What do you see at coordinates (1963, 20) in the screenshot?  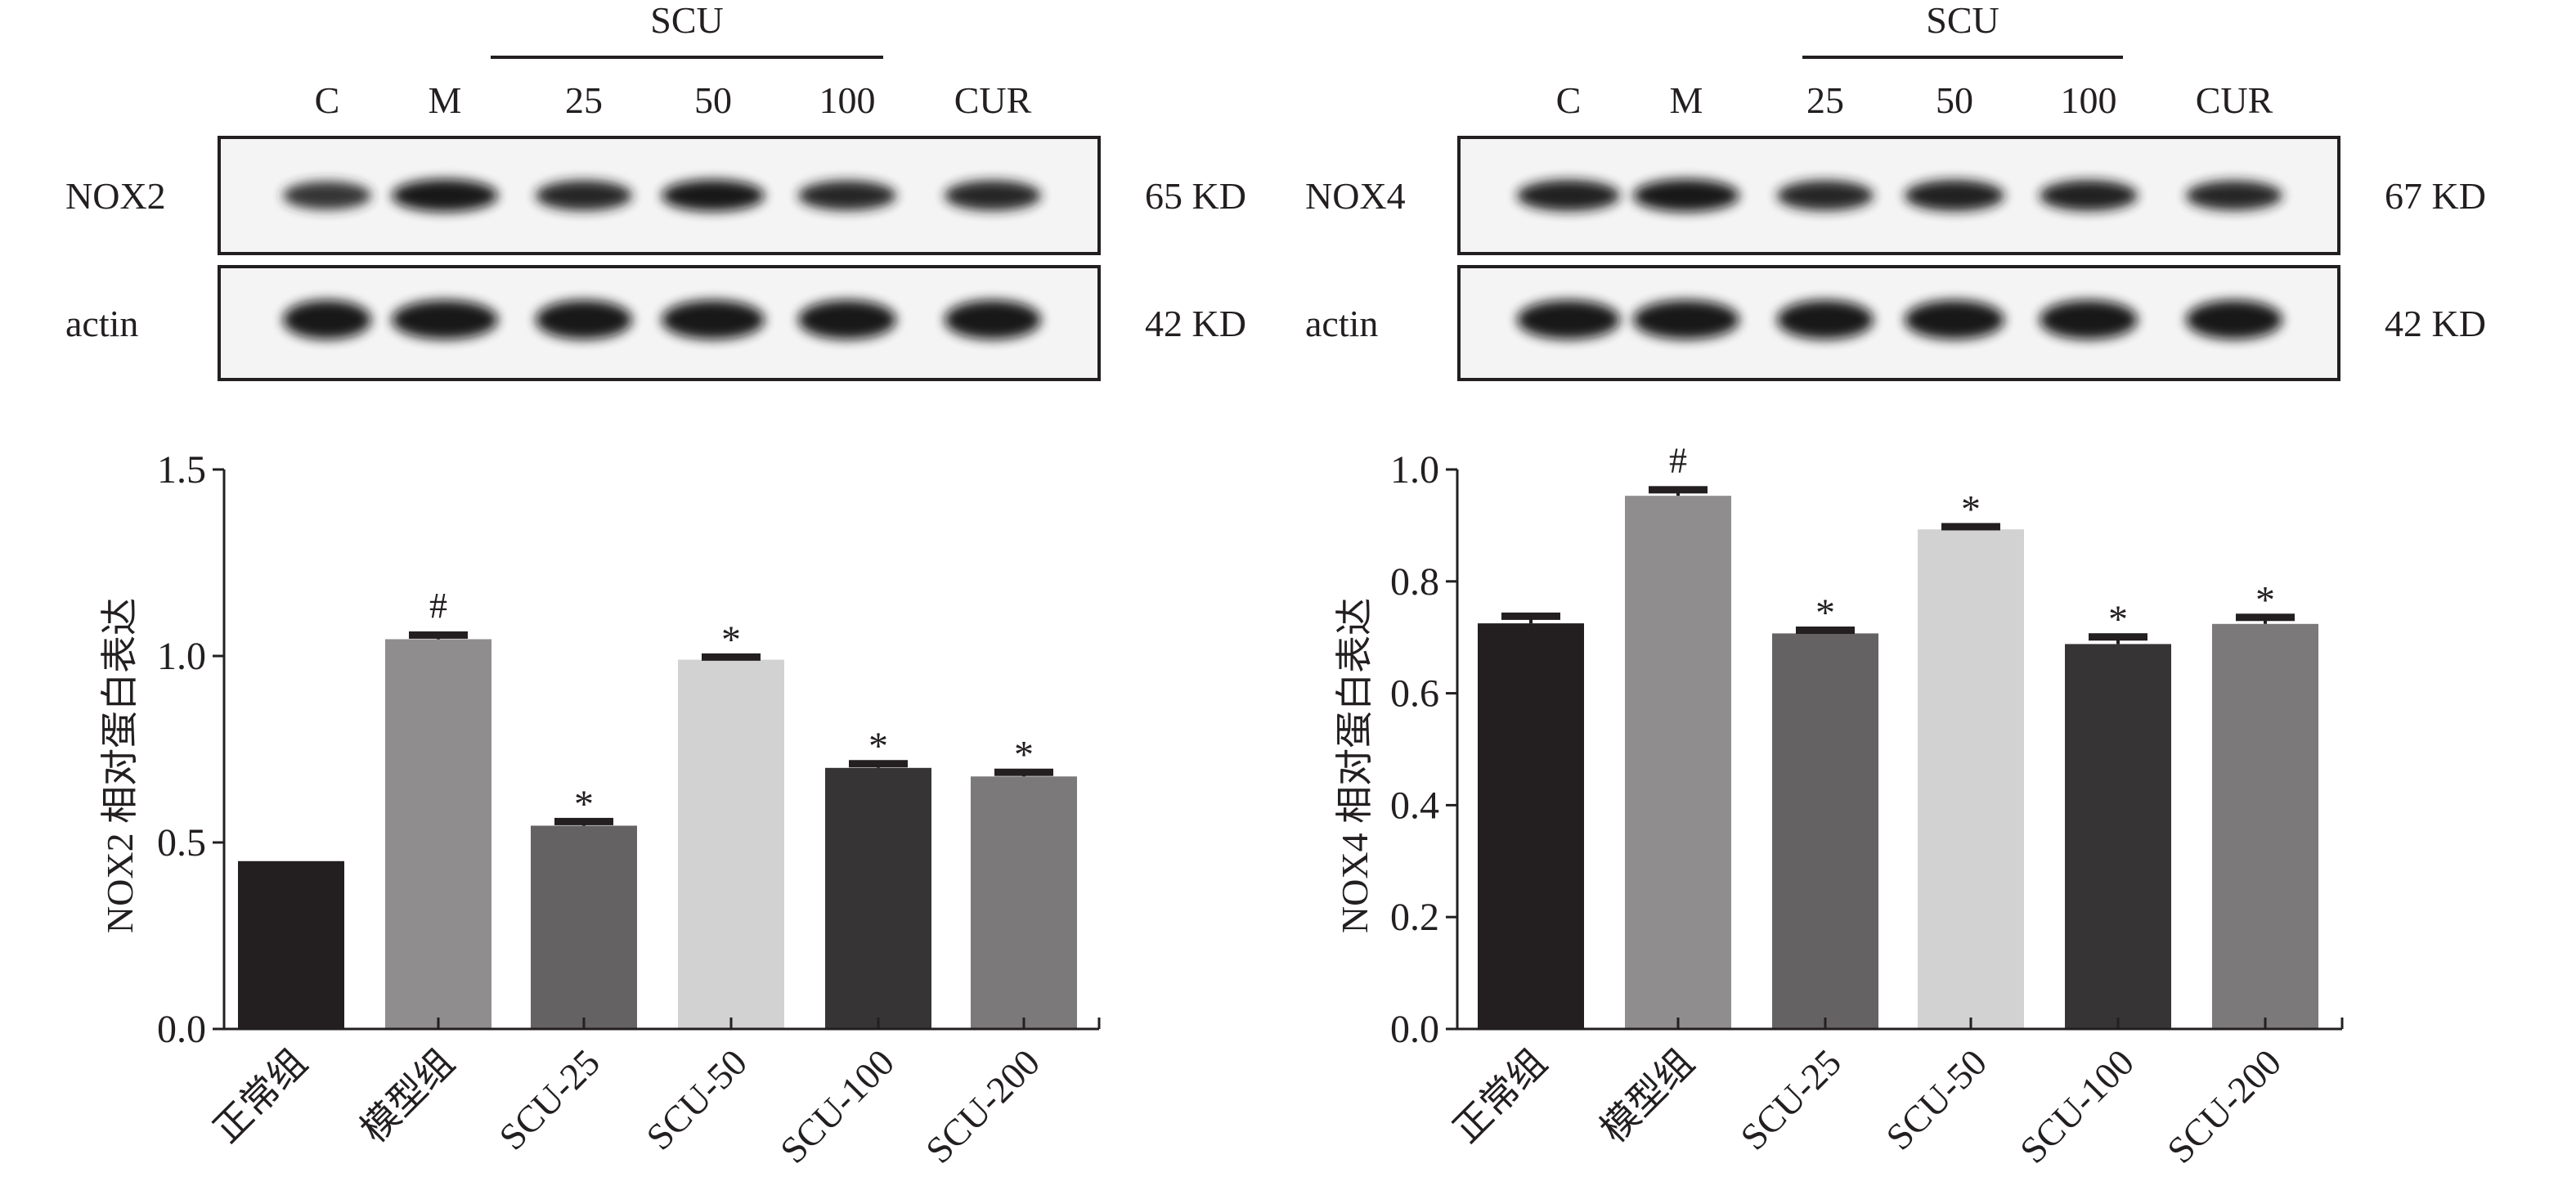 I see `group-label: SCU` at bounding box center [1963, 20].